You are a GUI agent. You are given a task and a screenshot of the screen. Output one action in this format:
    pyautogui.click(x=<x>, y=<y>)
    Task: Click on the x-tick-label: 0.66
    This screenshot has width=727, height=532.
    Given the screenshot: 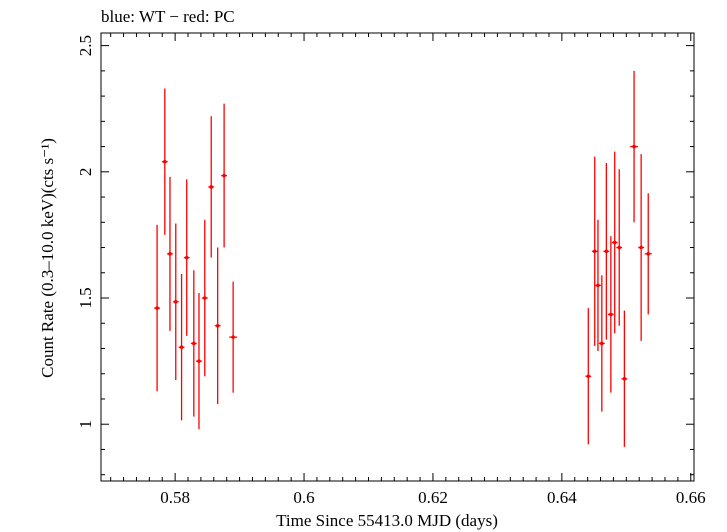 What is the action you would take?
    pyautogui.click(x=691, y=497)
    